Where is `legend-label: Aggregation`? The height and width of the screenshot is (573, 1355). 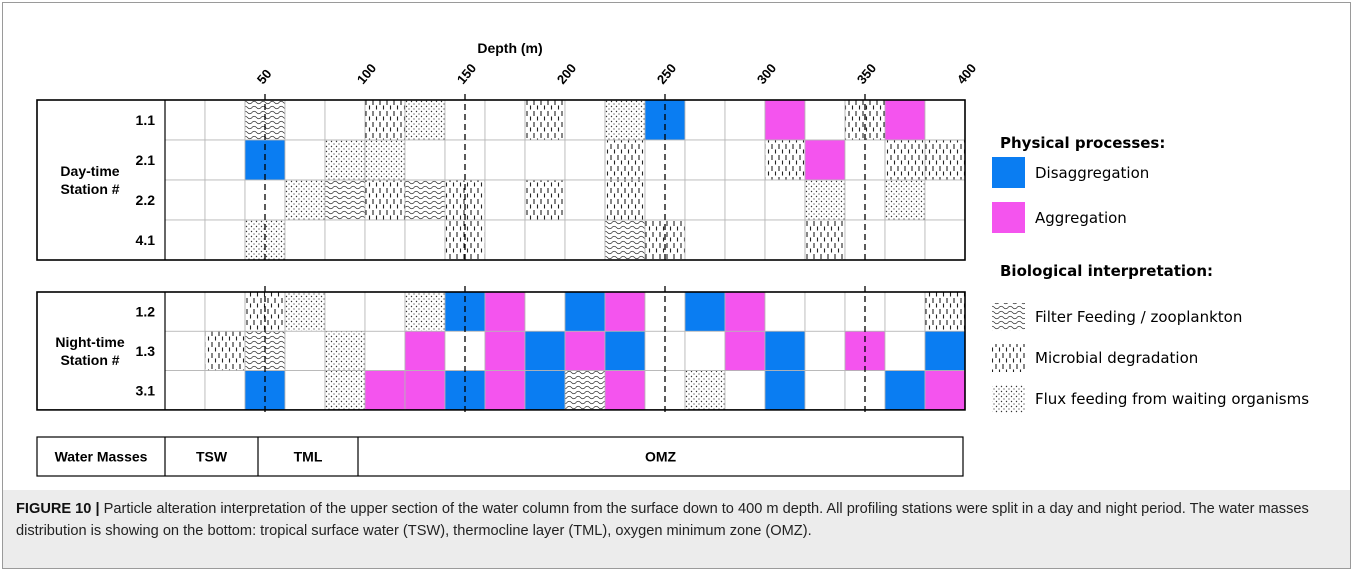
legend-label: Aggregation is located at coordinates (1081, 218).